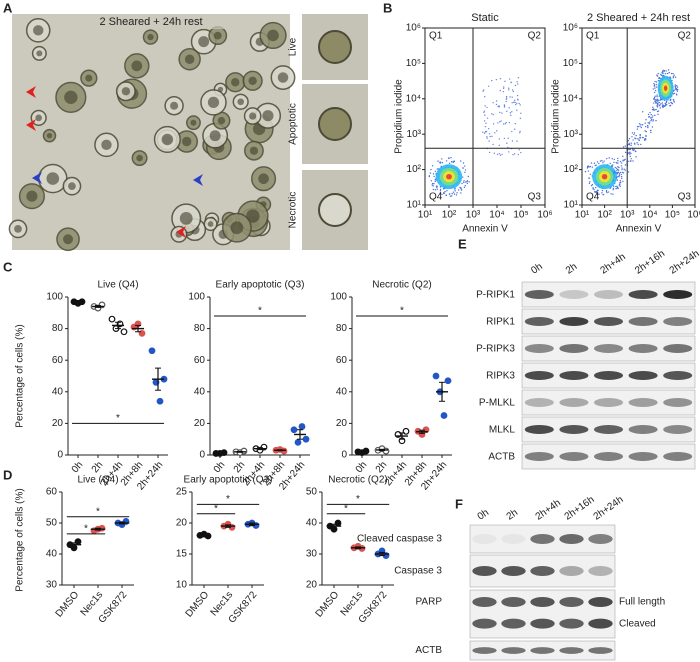 This screenshot has height=662, width=700. What do you see at coordinates (449, 215) in the screenshot?
I see `x-tick-label: 10²` at bounding box center [449, 215].